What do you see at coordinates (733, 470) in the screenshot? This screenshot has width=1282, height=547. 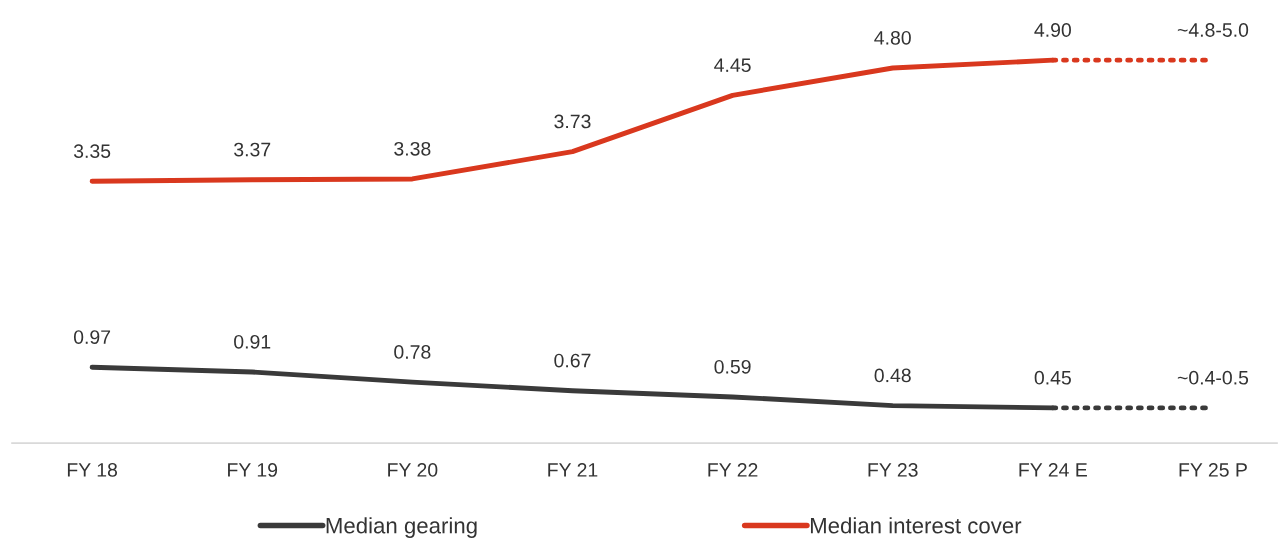 I see `x-tick-label: FY 22` at bounding box center [733, 470].